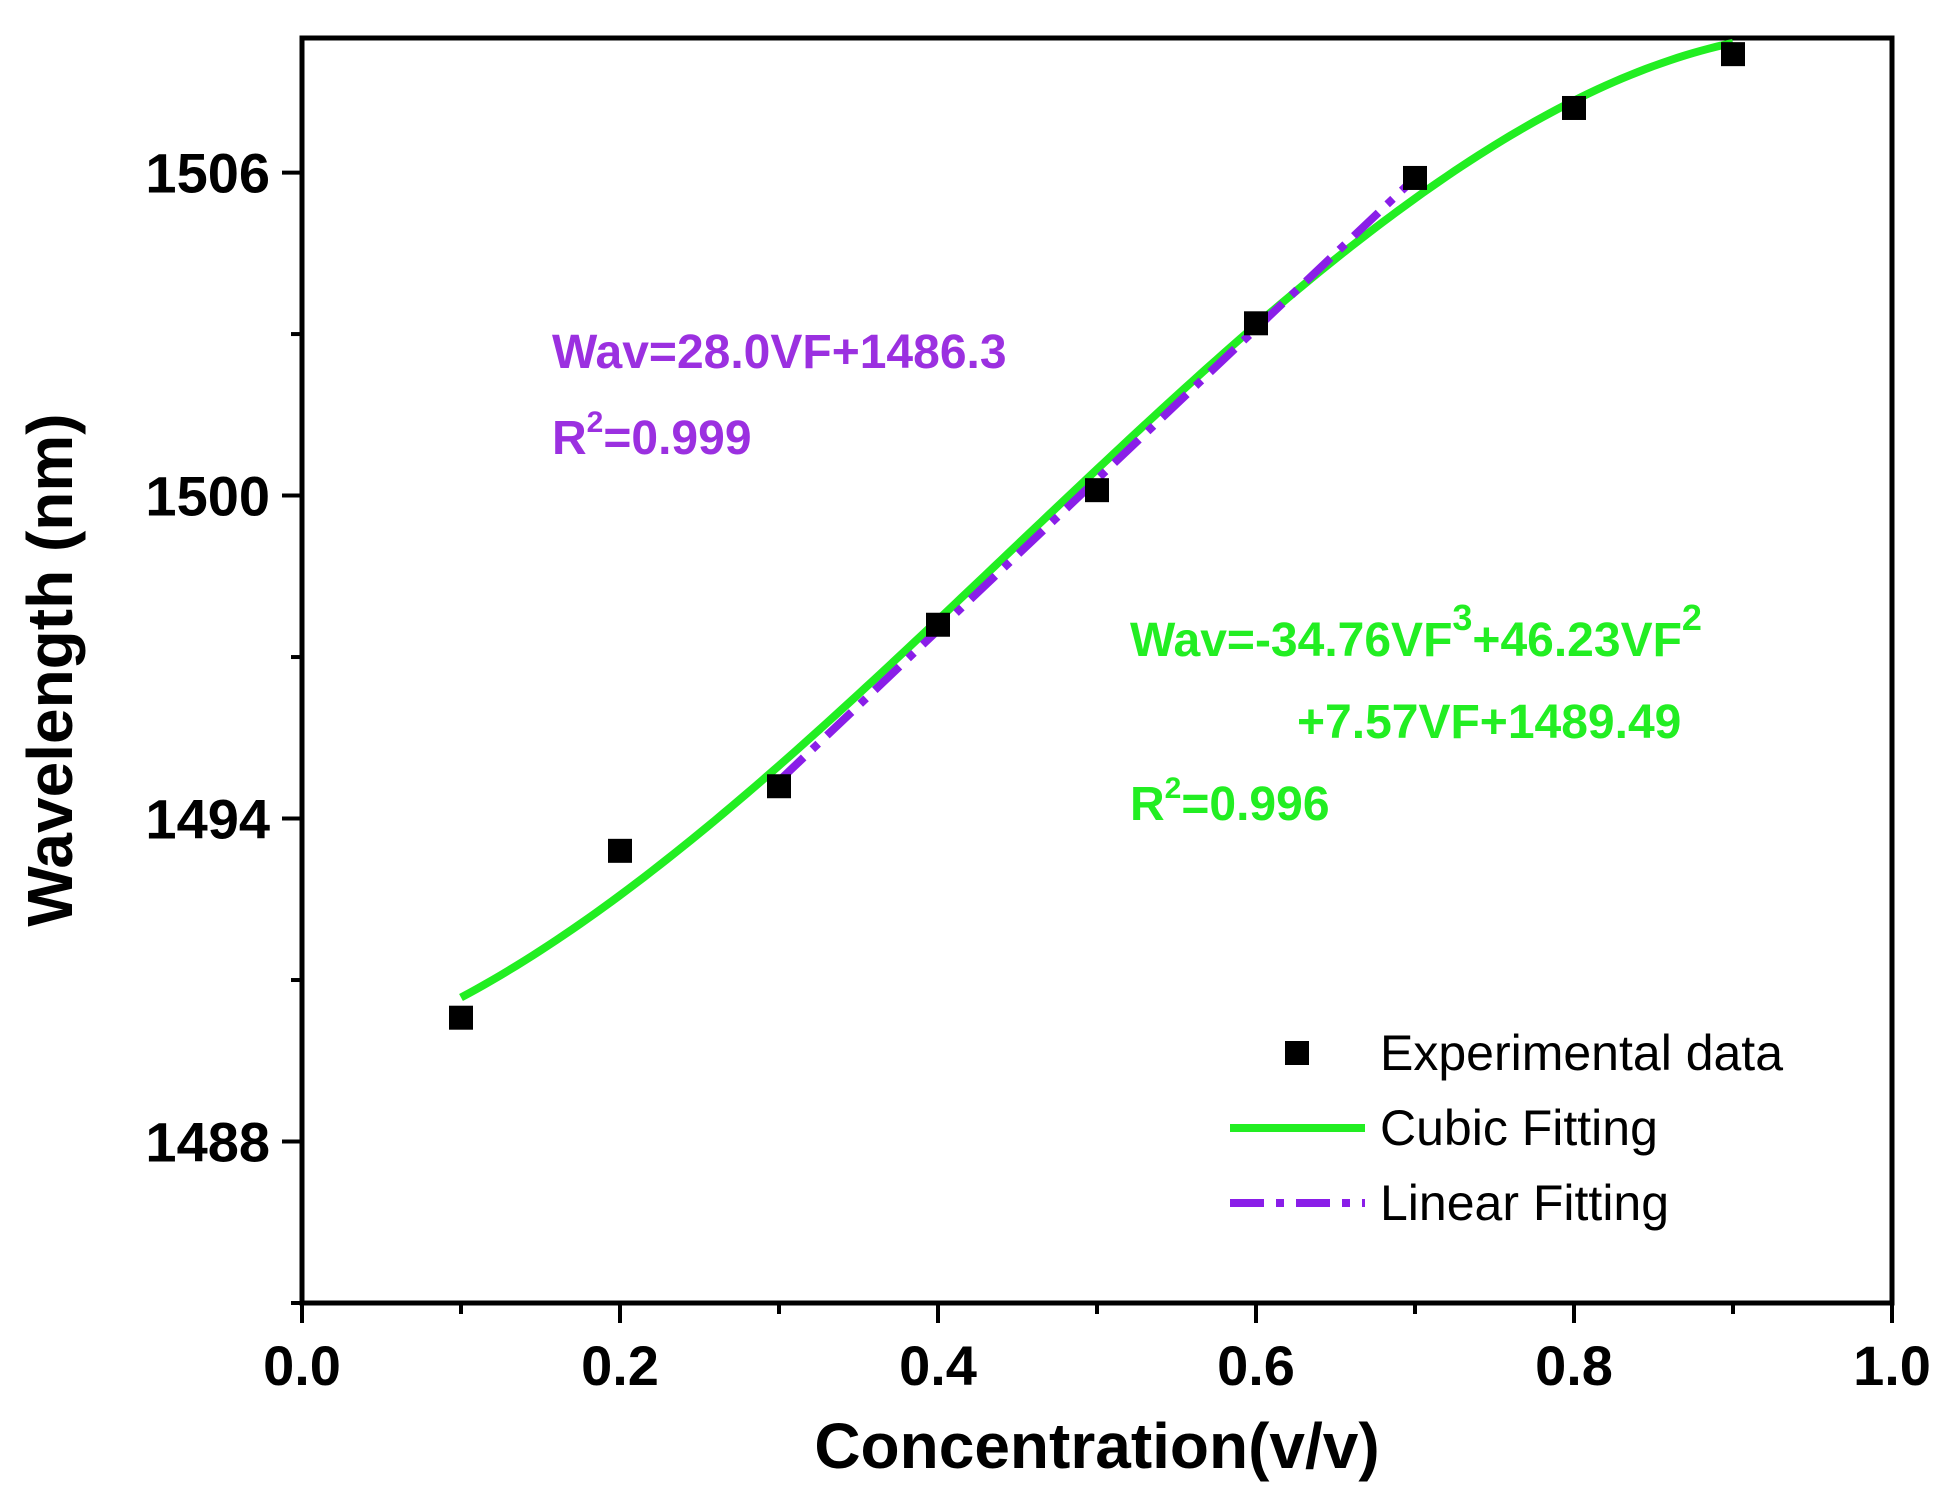 The width and height of the screenshot is (1947, 1501). I want to click on x-tick-label: 1.0, so click(1892, 1365).